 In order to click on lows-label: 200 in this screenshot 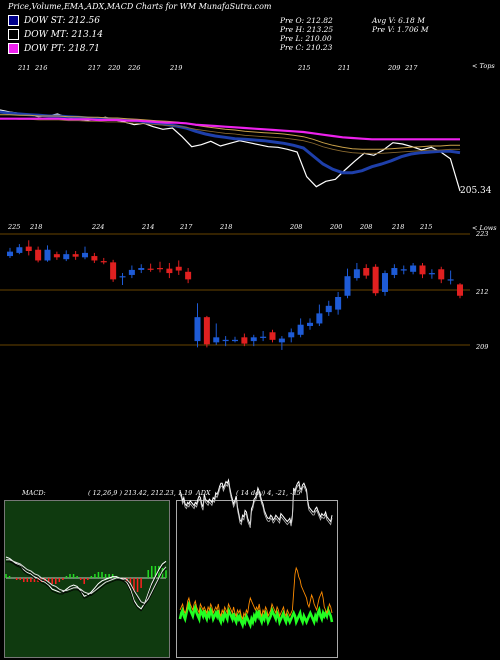, I will do `click(335, 227)`.